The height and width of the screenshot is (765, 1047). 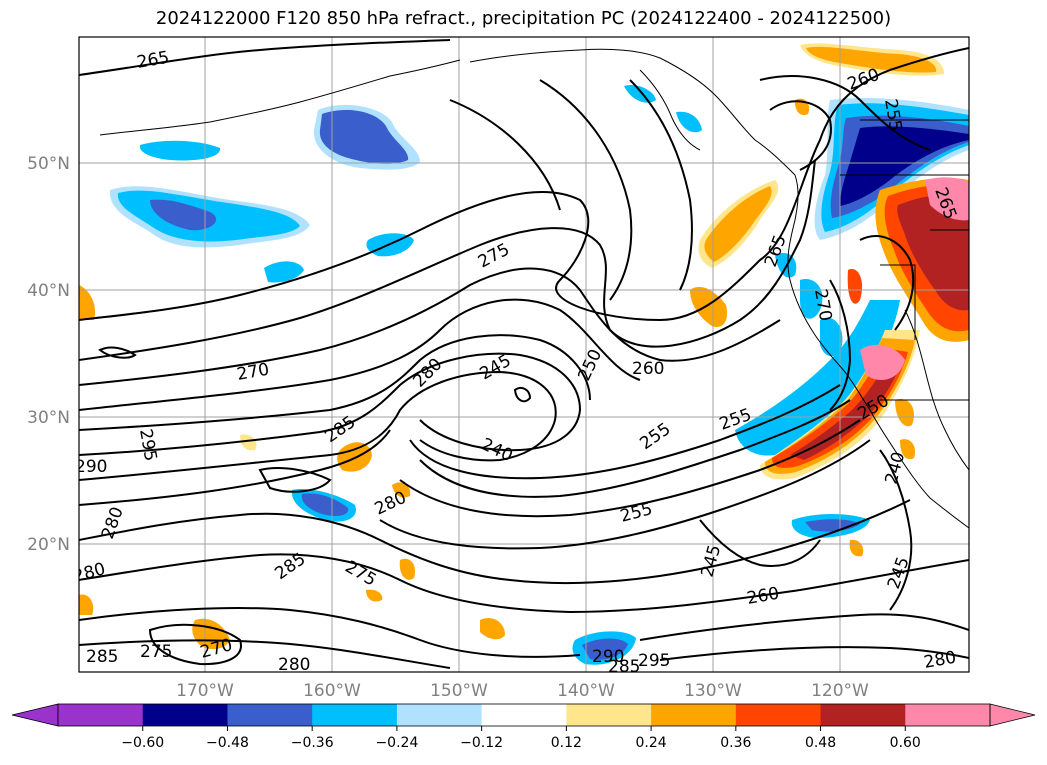 What do you see at coordinates (332, 691) in the screenshot?
I see `lon-label: 160°W` at bounding box center [332, 691].